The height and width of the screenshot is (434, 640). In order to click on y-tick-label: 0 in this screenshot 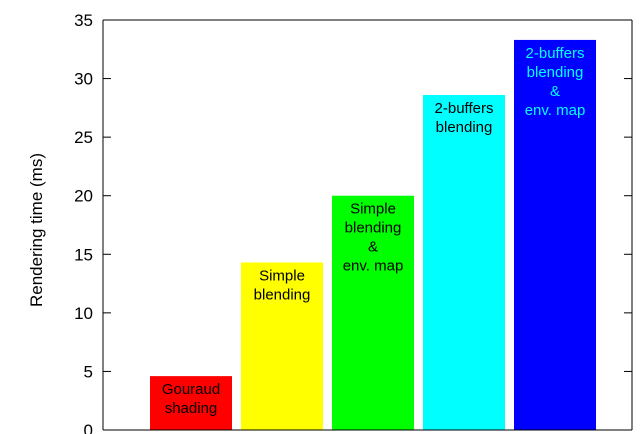, I will do `click(88, 427)`.